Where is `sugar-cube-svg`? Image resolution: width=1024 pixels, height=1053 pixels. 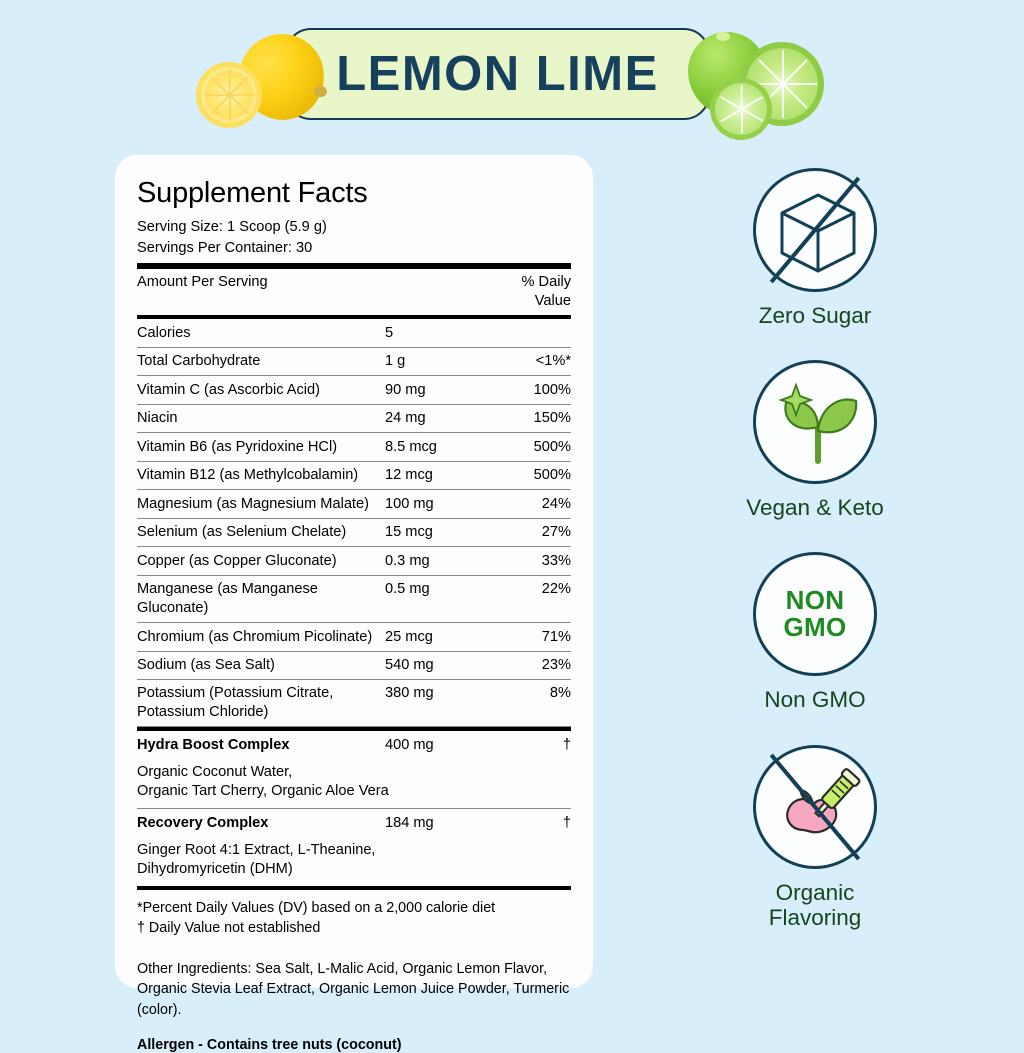
sugar-cube-svg is located at coordinates (818, 233).